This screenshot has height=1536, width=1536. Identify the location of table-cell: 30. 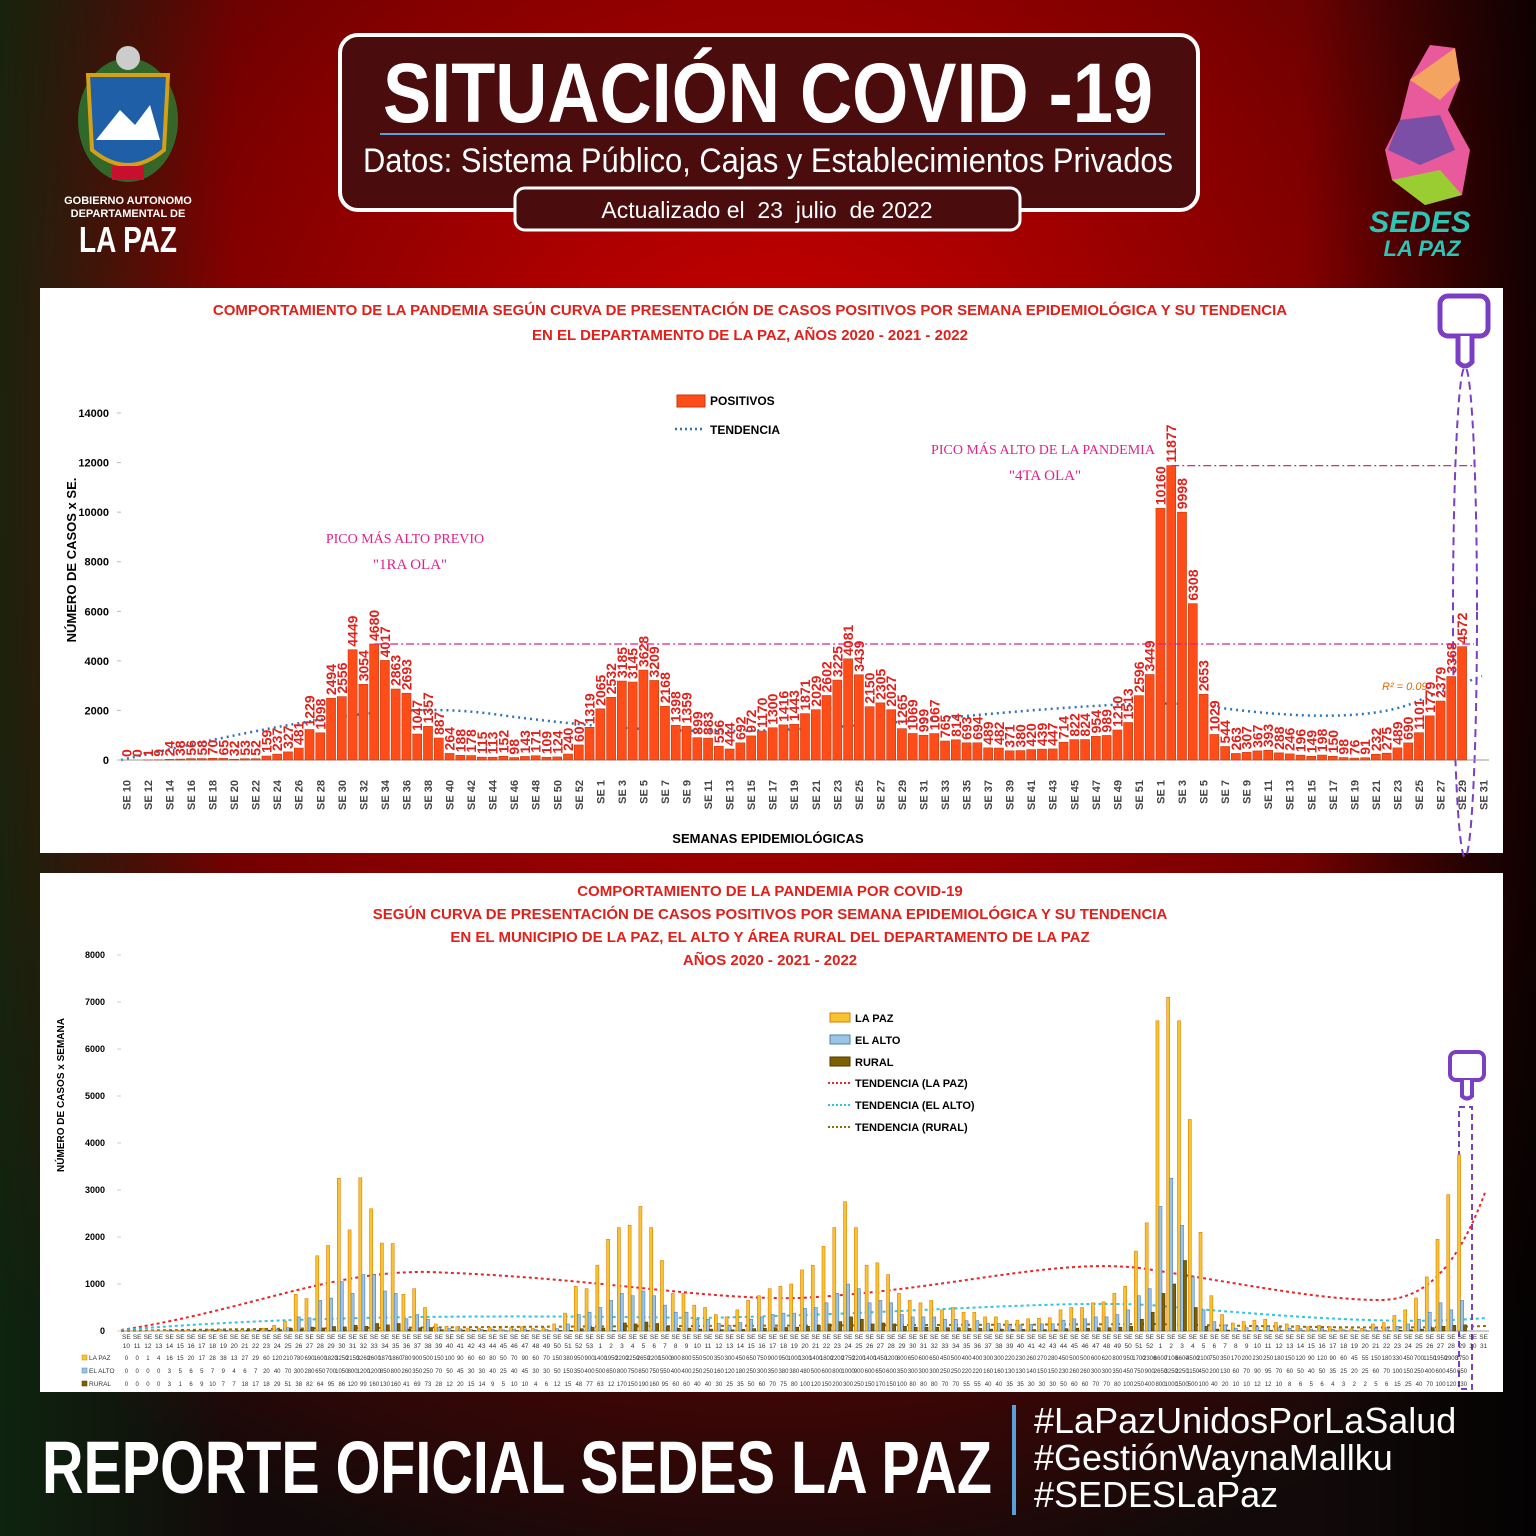
(1042, 1385).